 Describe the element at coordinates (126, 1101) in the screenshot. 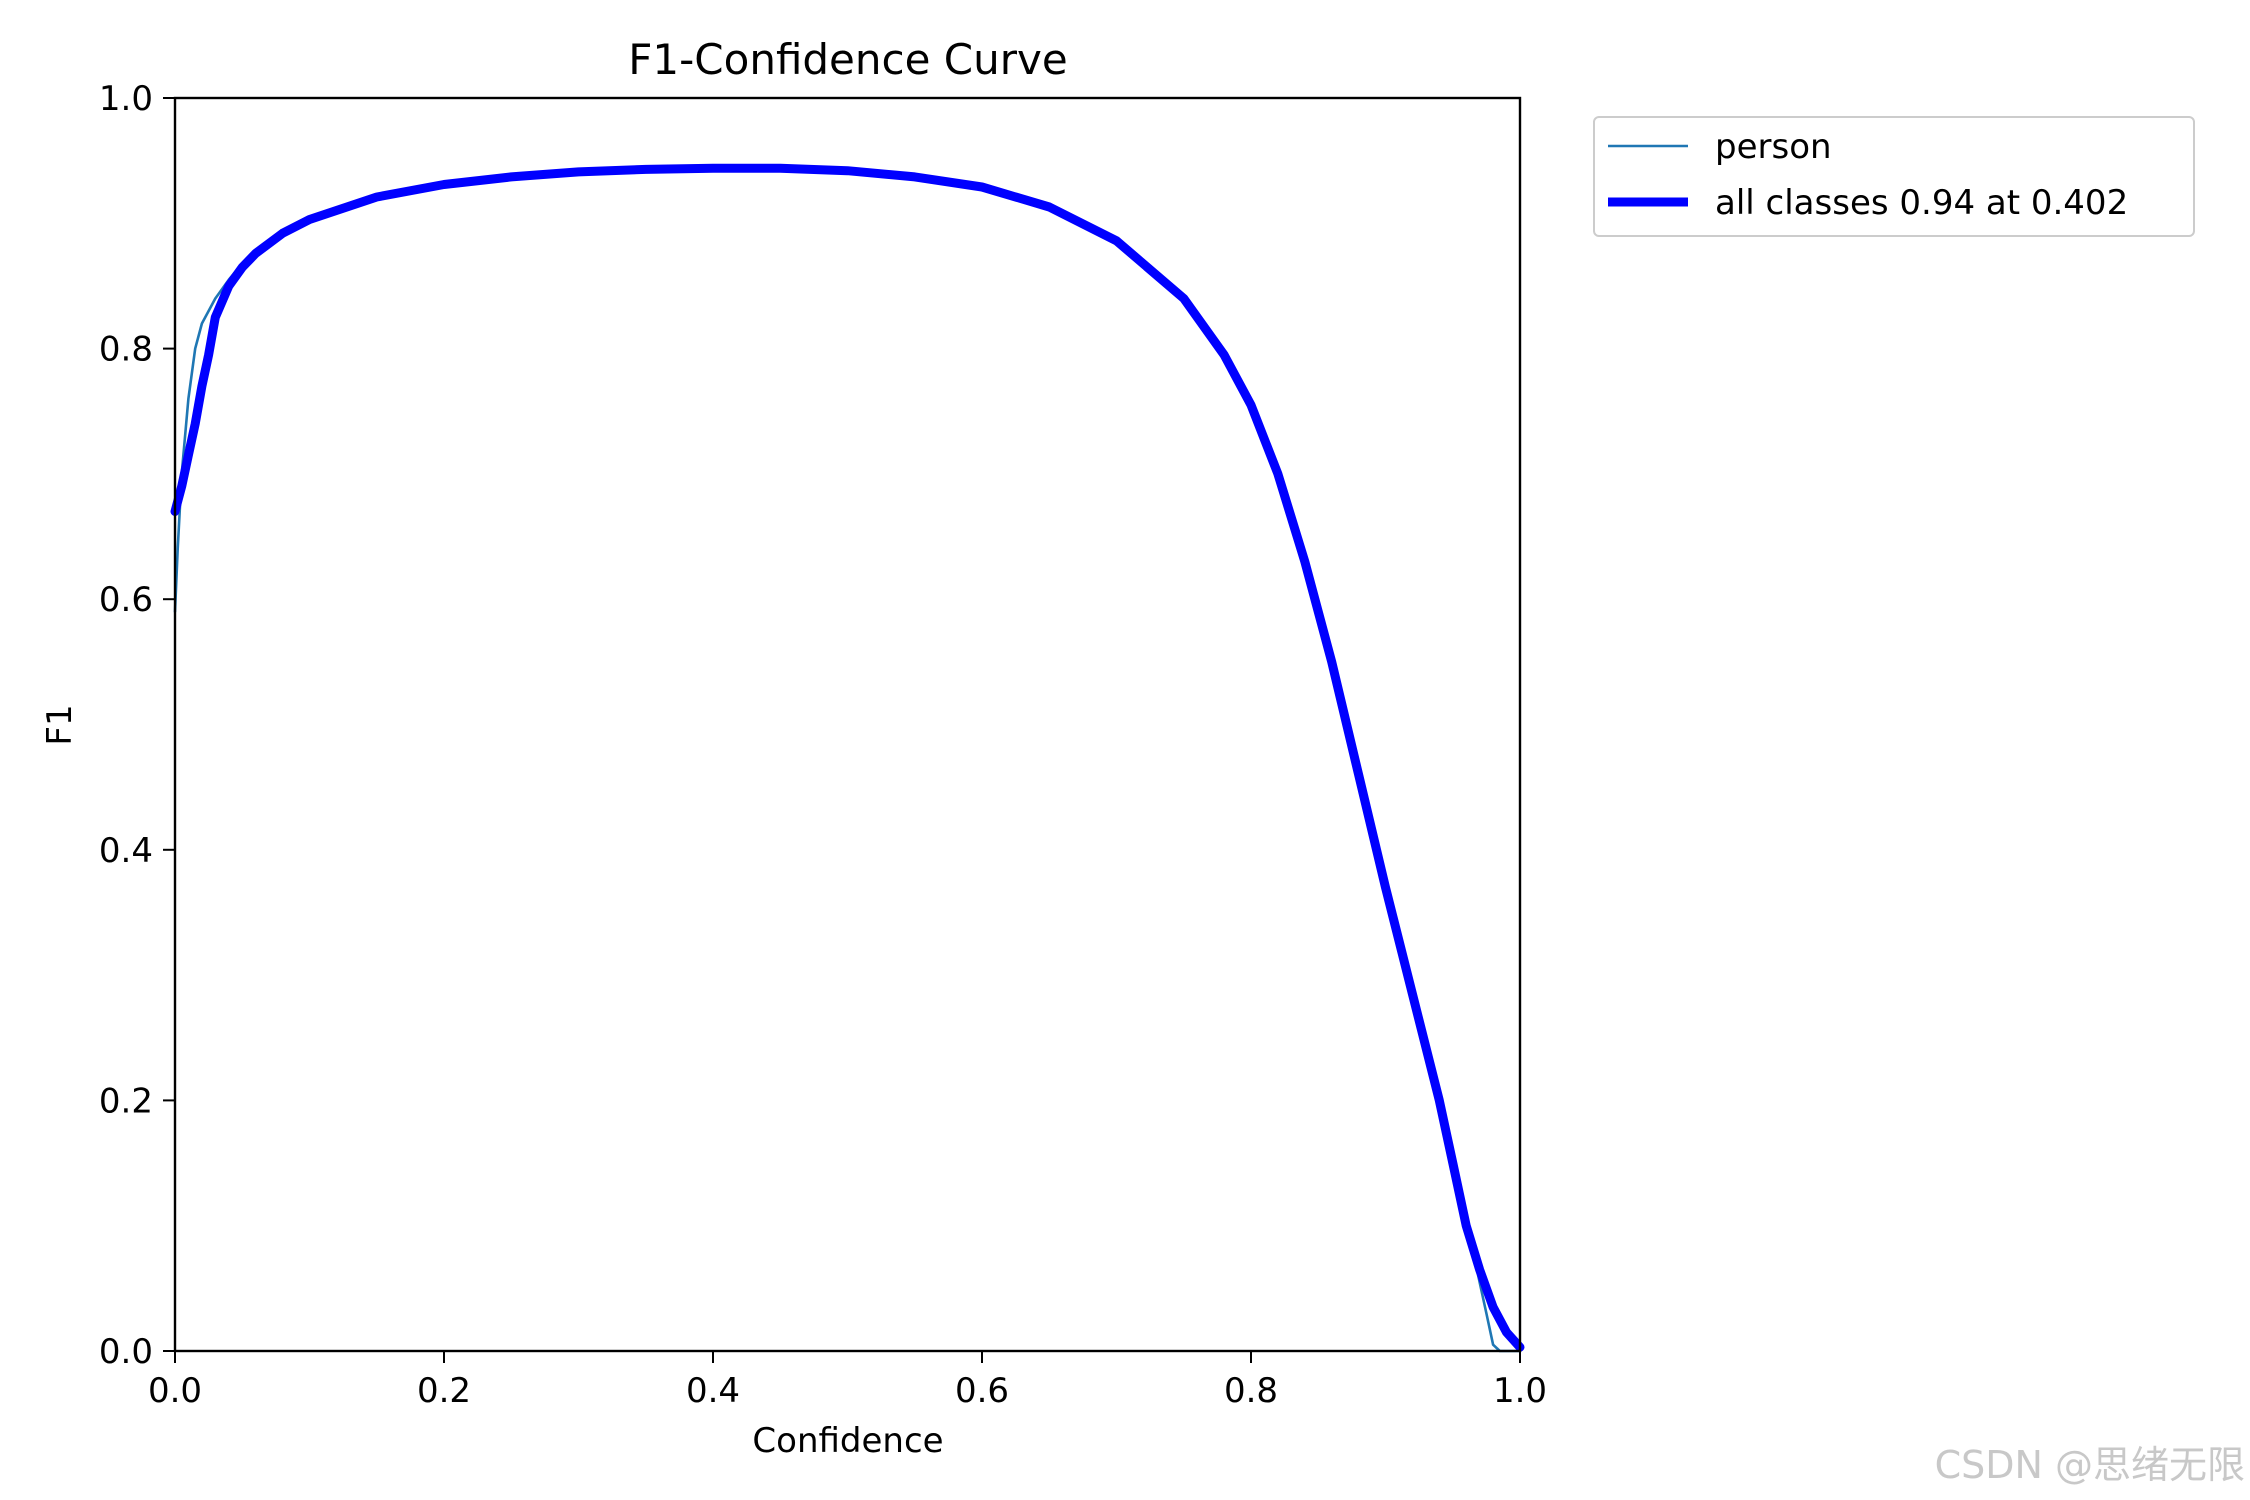

I see `y-tick-label-1: 0.2` at that location.